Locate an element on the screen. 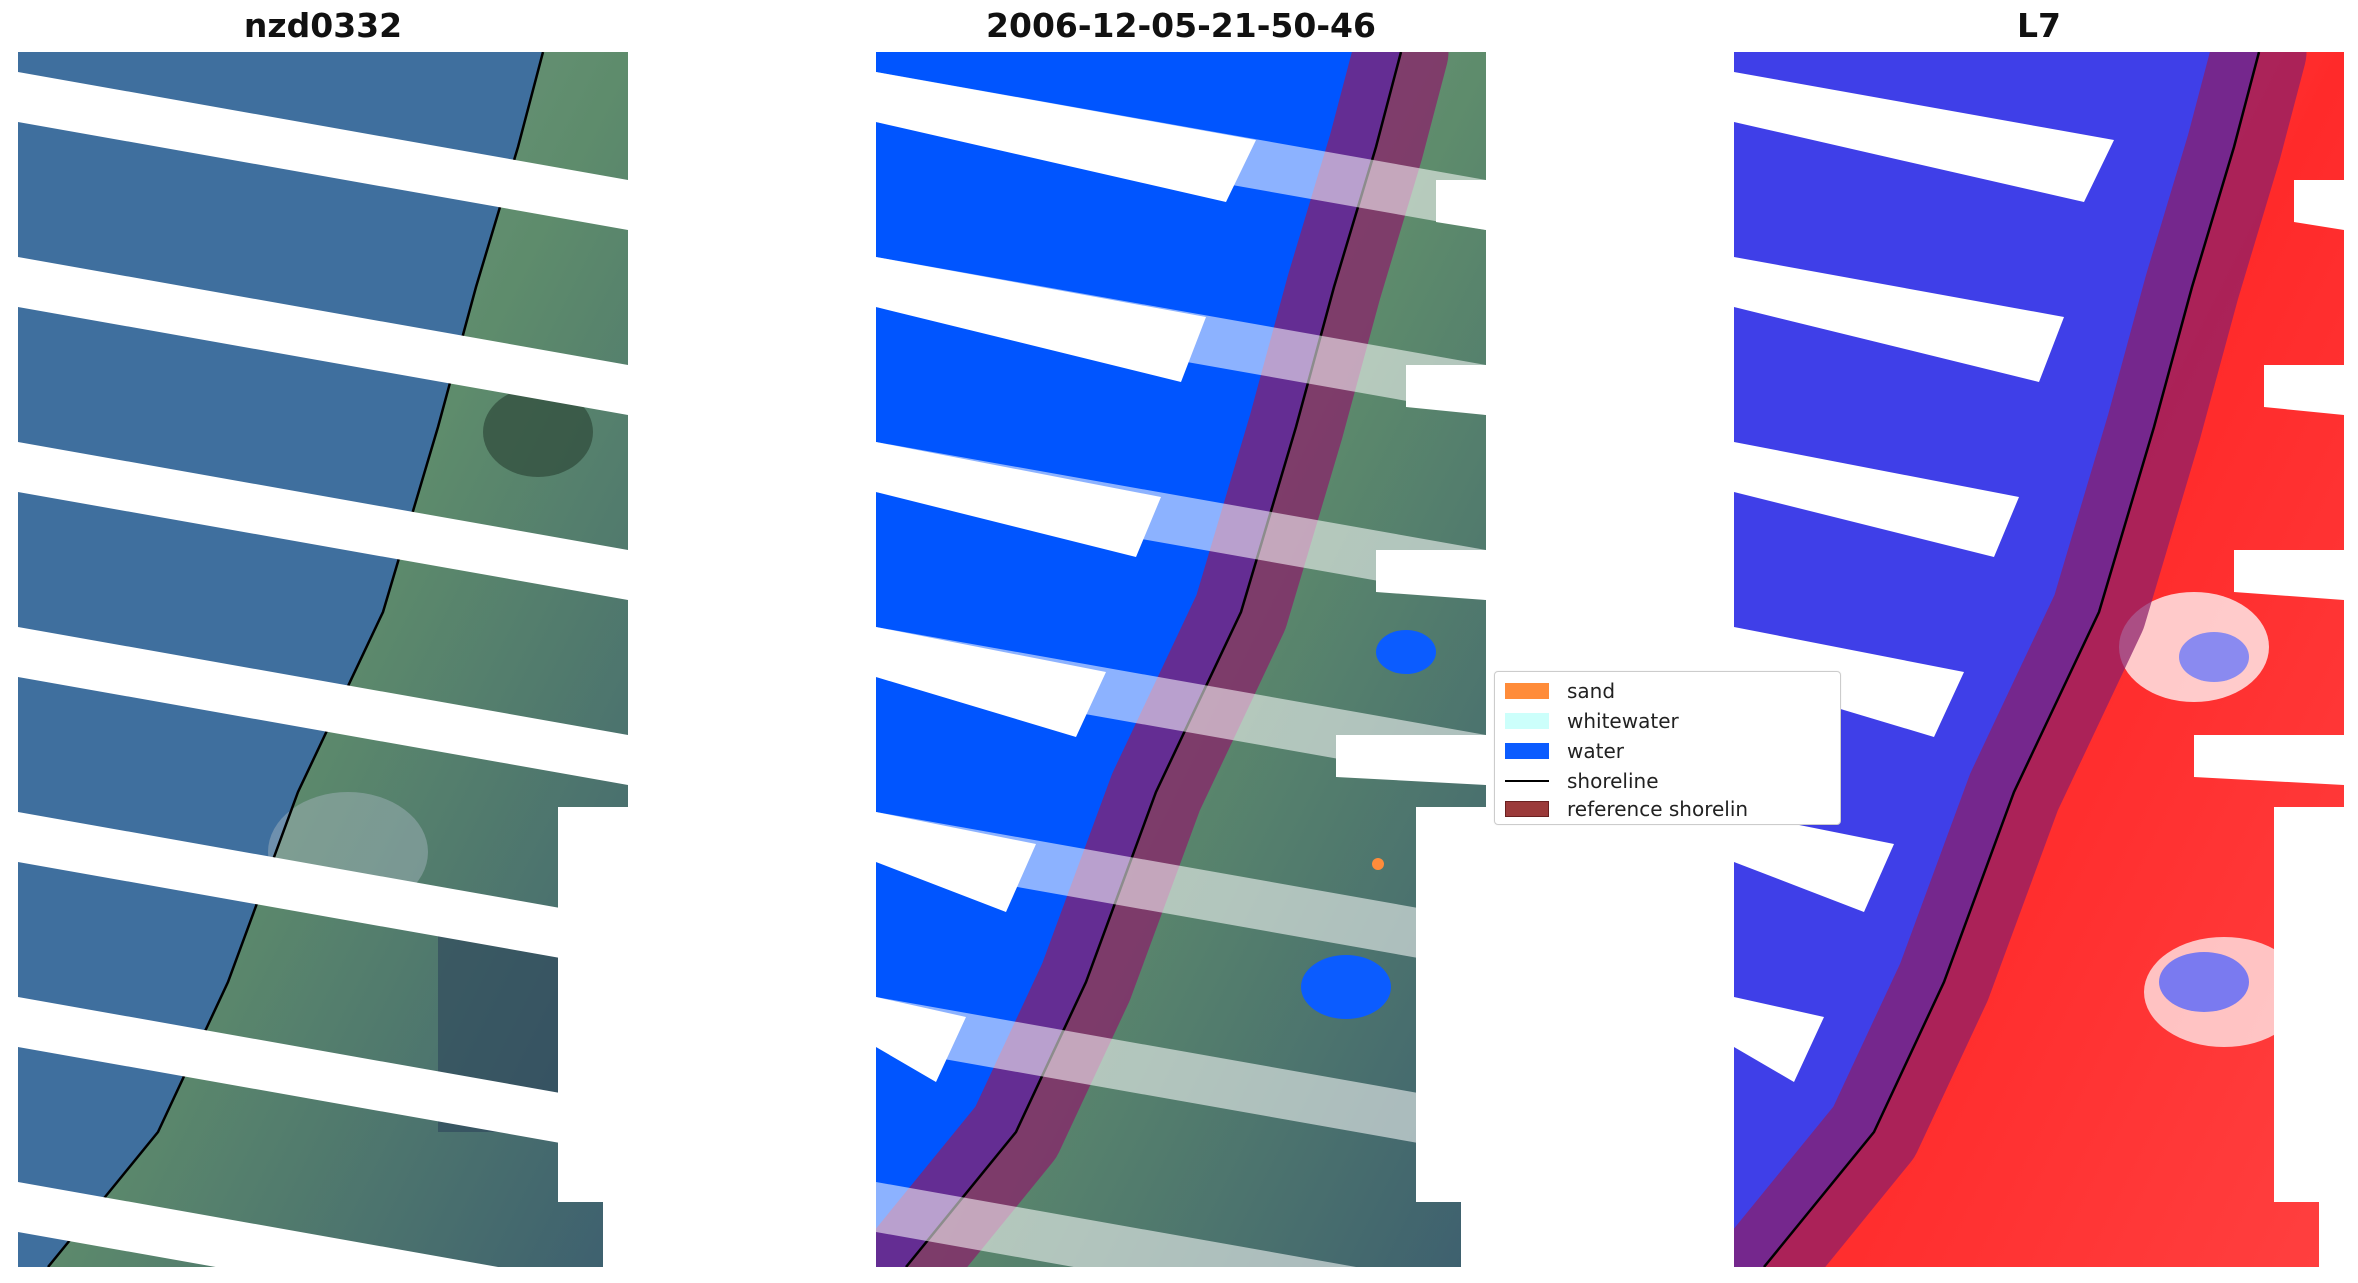  legend-item-sand: sand is located at coordinates (1560, 691).